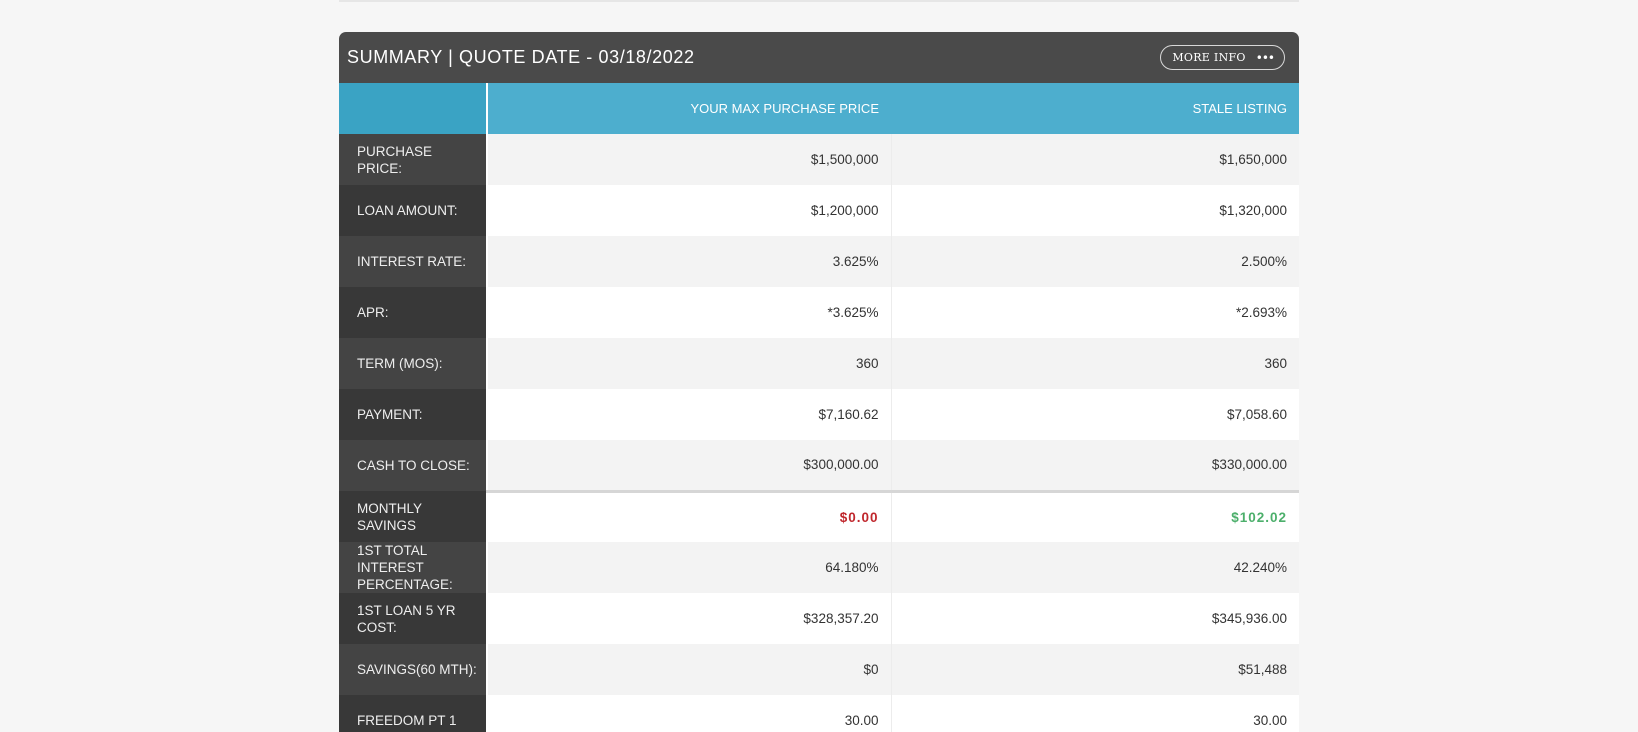 Image resolution: width=1638 pixels, height=732 pixels. What do you see at coordinates (413, 669) in the screenshot?
I see `row-label-savings-60-mth: SAVINGS(60 MTH):` at bounding box center [413, 669].